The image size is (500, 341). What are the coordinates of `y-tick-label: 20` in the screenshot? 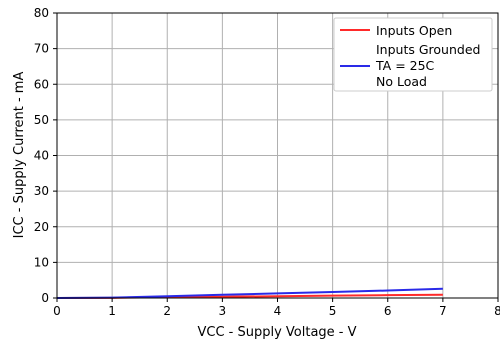 It's located at (41, 227).